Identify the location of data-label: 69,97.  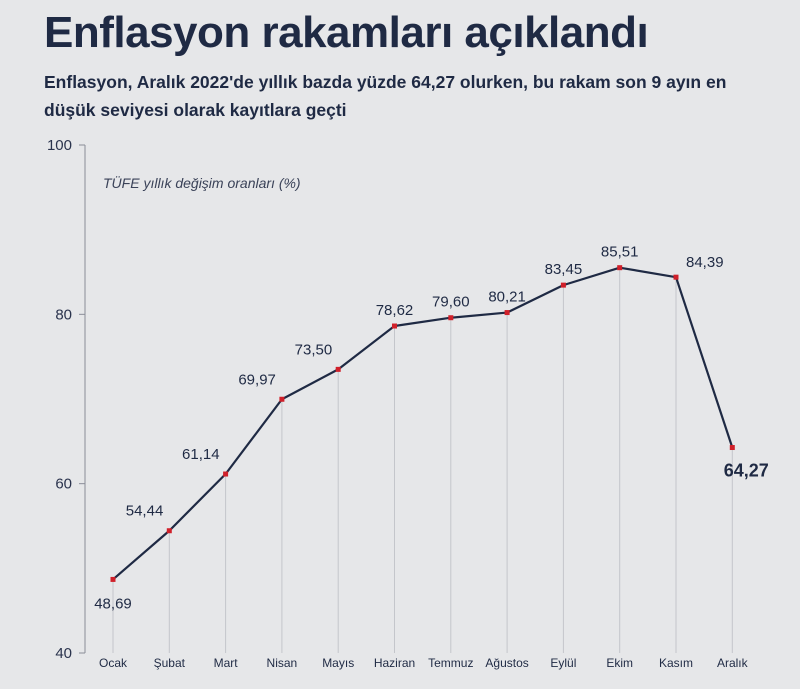
(257, 379).